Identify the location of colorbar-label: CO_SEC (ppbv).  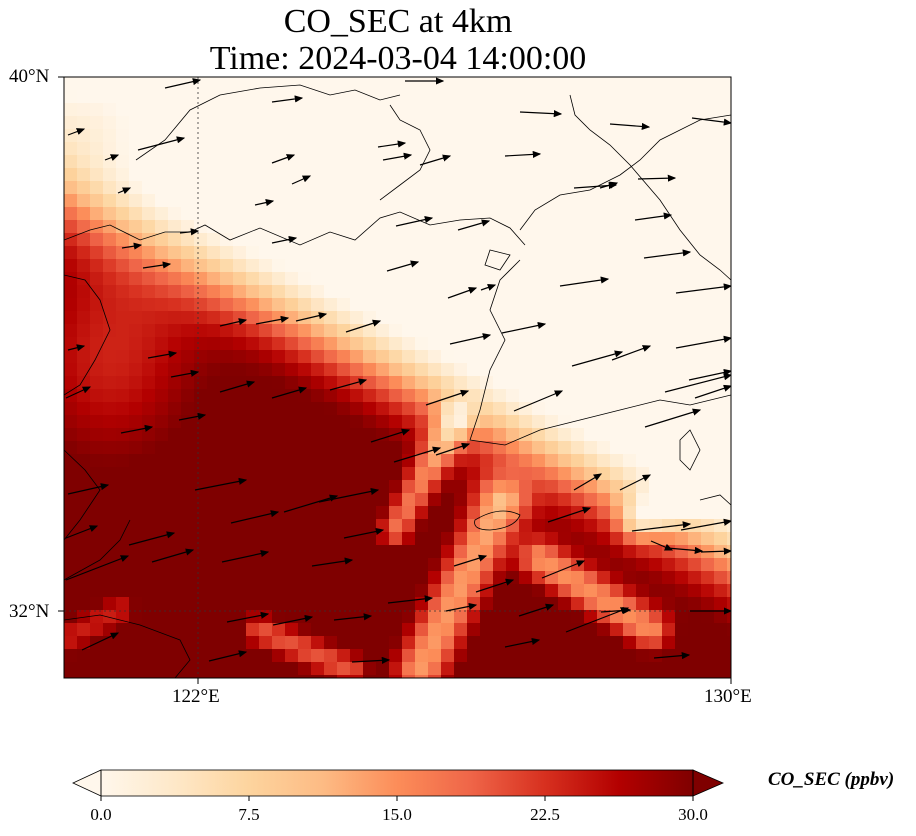
(831, 779).